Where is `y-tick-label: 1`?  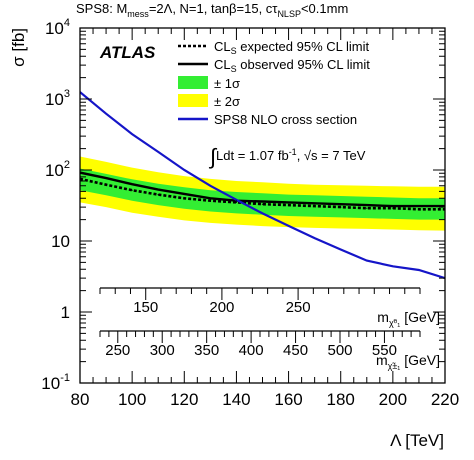
y-tick-label: 1 is located at coordinates (65, 312).